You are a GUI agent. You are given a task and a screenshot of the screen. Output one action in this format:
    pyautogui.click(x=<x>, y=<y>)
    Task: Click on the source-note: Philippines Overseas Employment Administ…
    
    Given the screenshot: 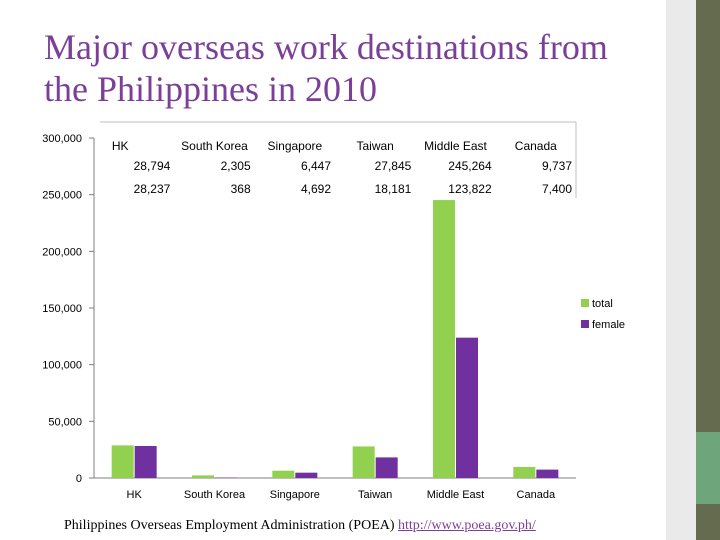 What is the action you would take?
    pyautogui.click(x=300, y=526)
    